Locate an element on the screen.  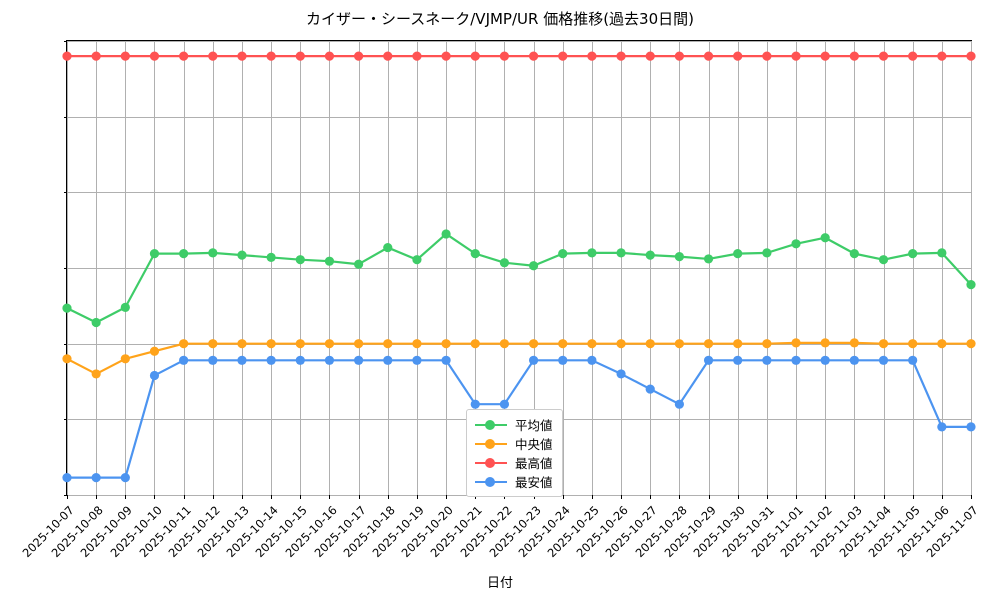
legend-item: 中央値 is located at coordinates (513, 443).